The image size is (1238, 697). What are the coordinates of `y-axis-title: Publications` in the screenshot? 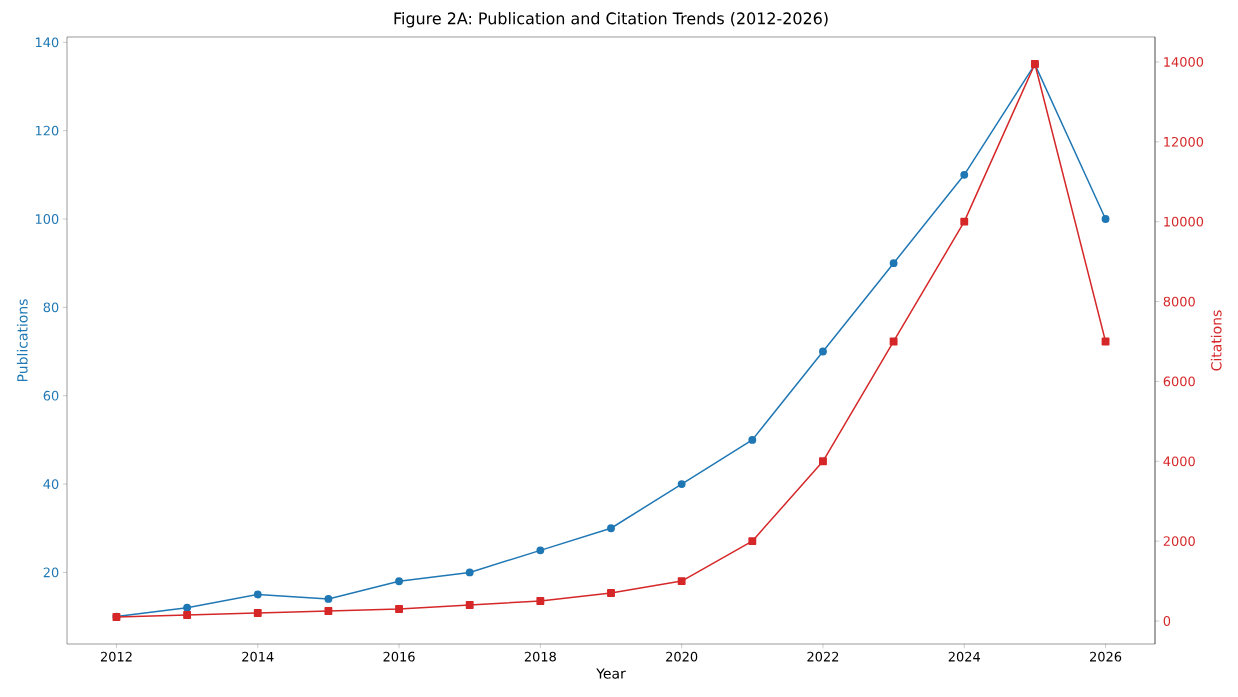 It's located at (22, 340).